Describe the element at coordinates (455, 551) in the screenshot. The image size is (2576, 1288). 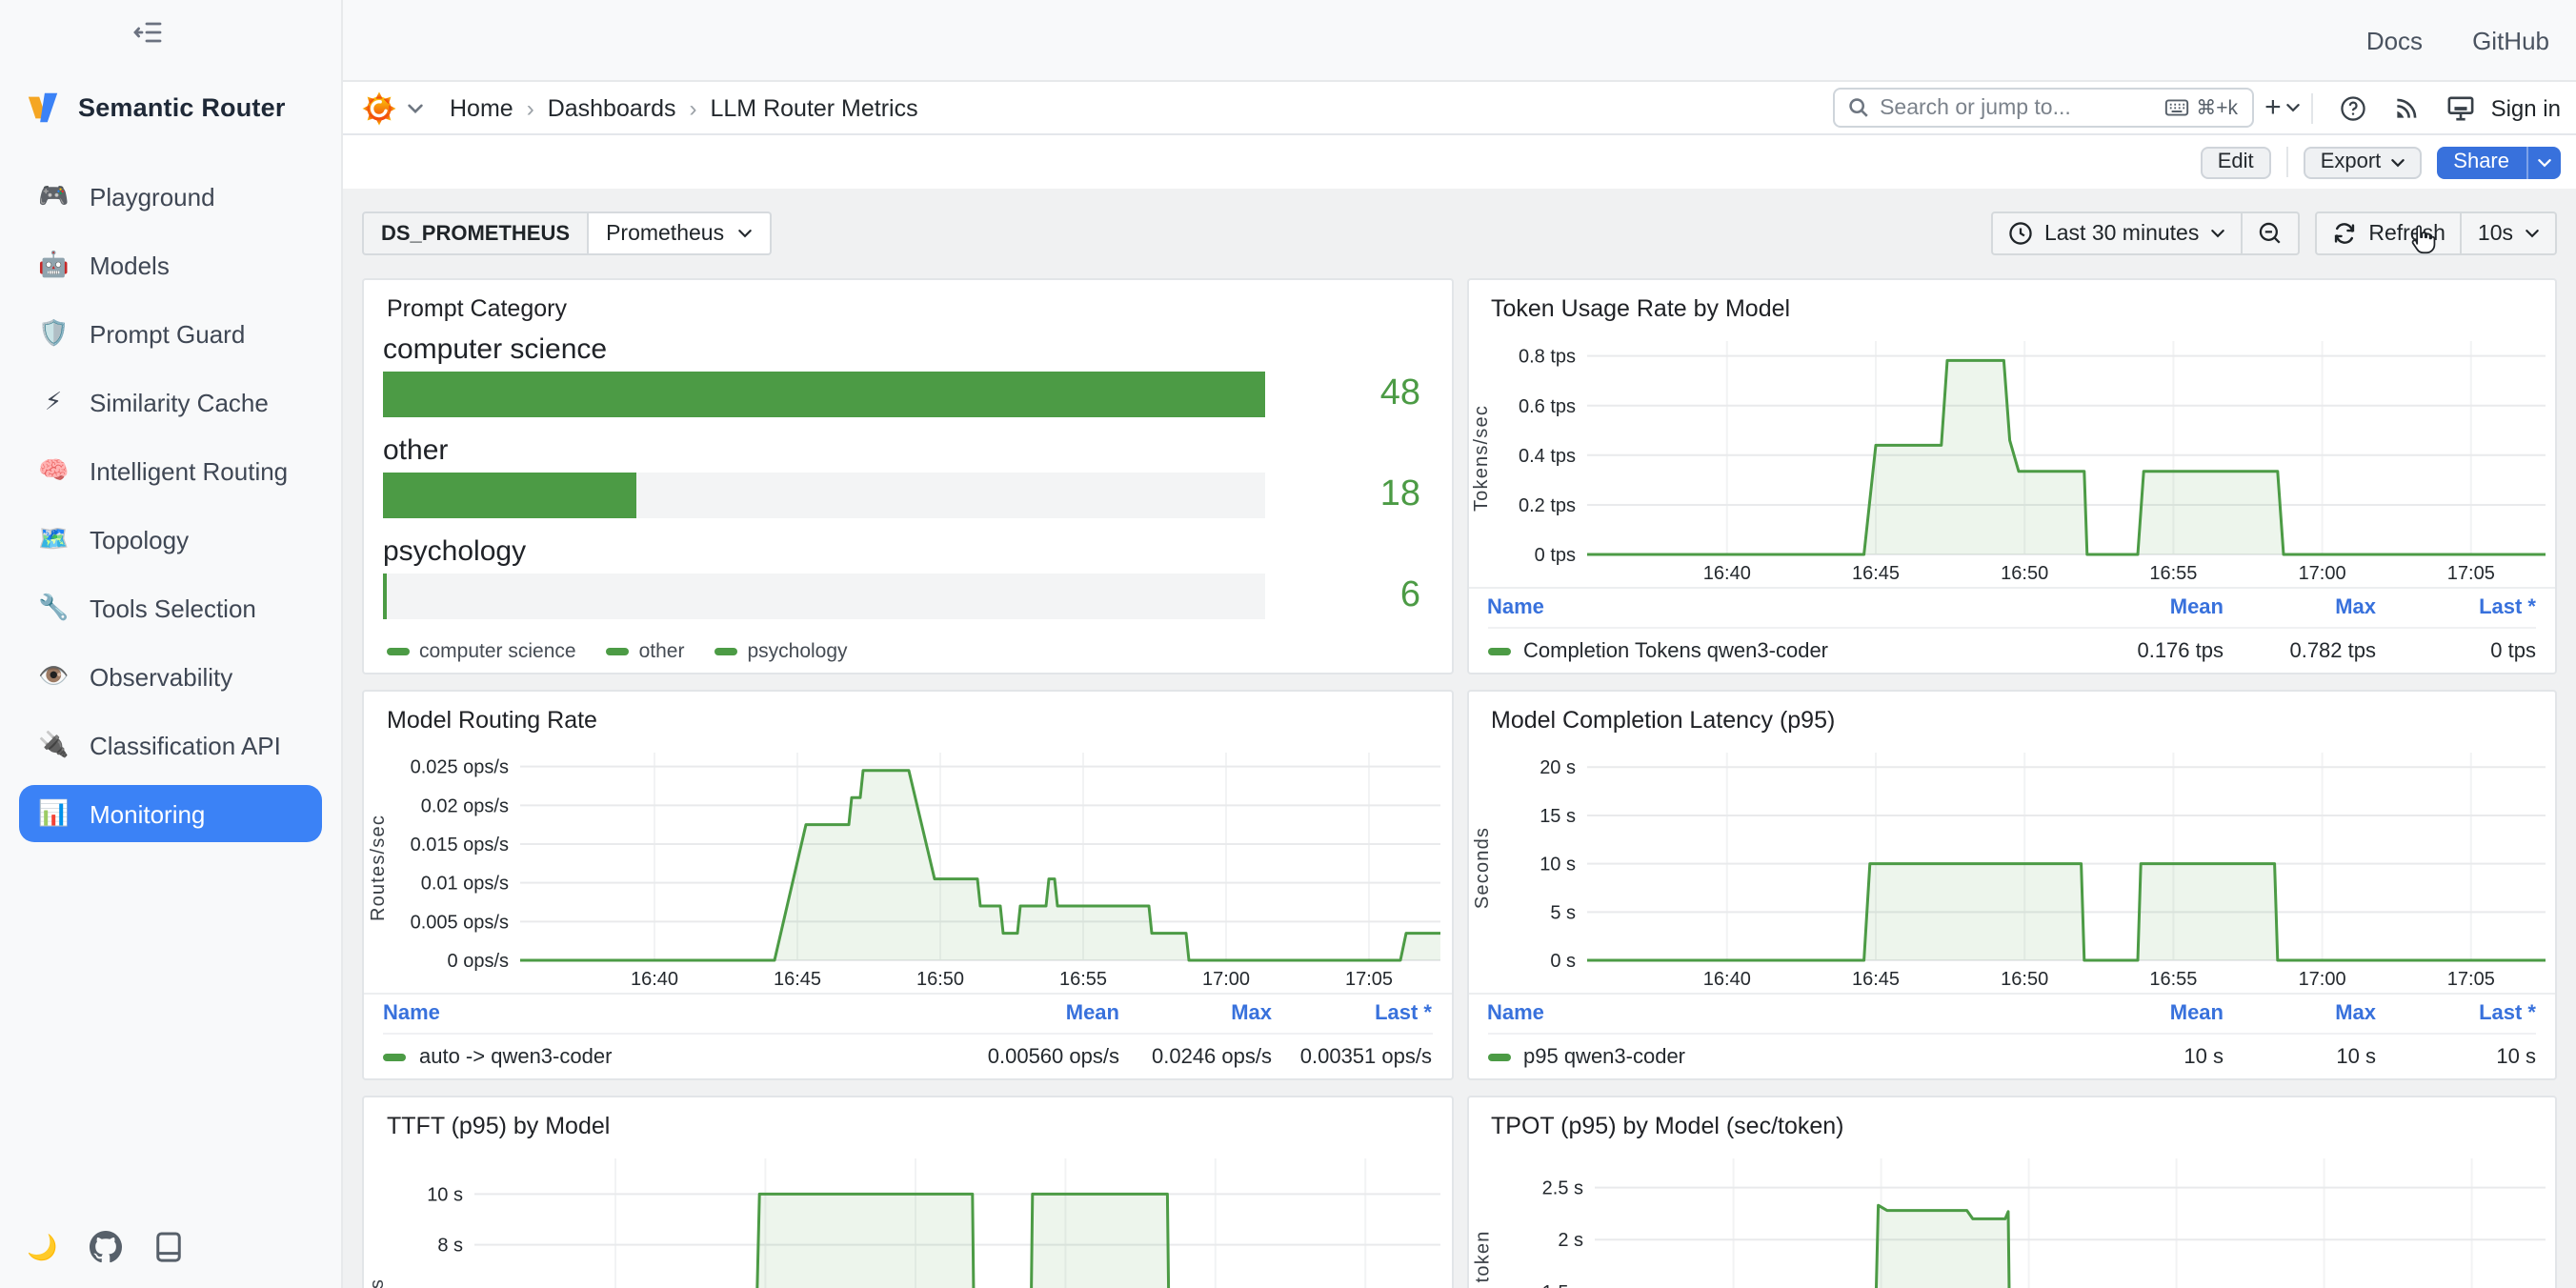
I see `bar-label: psychology` at that location.